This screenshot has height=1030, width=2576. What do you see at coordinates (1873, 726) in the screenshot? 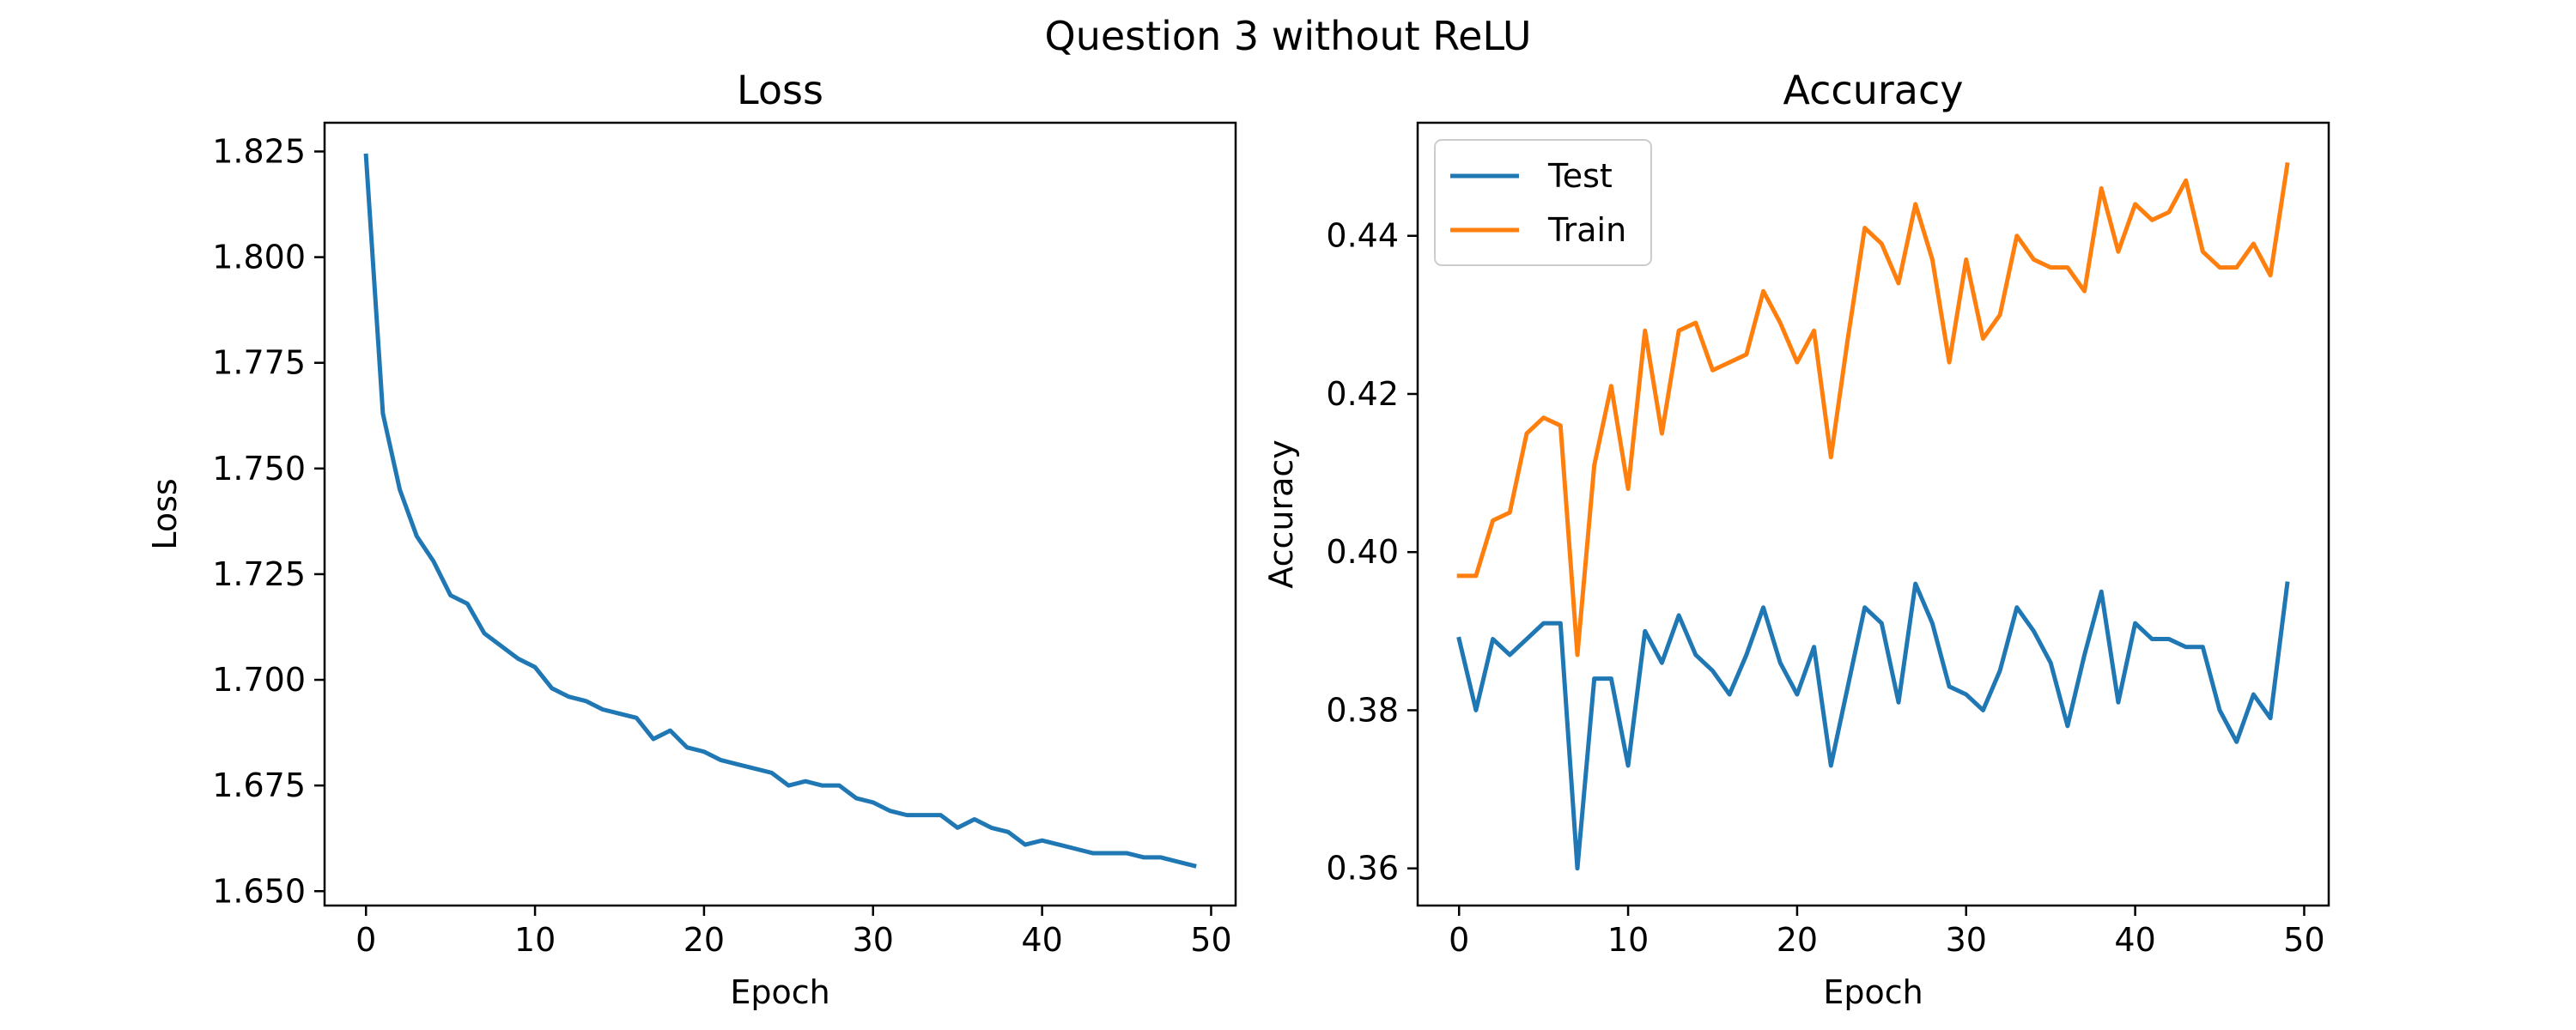
I see `test-series-line` at bounding box center [1873, 726].